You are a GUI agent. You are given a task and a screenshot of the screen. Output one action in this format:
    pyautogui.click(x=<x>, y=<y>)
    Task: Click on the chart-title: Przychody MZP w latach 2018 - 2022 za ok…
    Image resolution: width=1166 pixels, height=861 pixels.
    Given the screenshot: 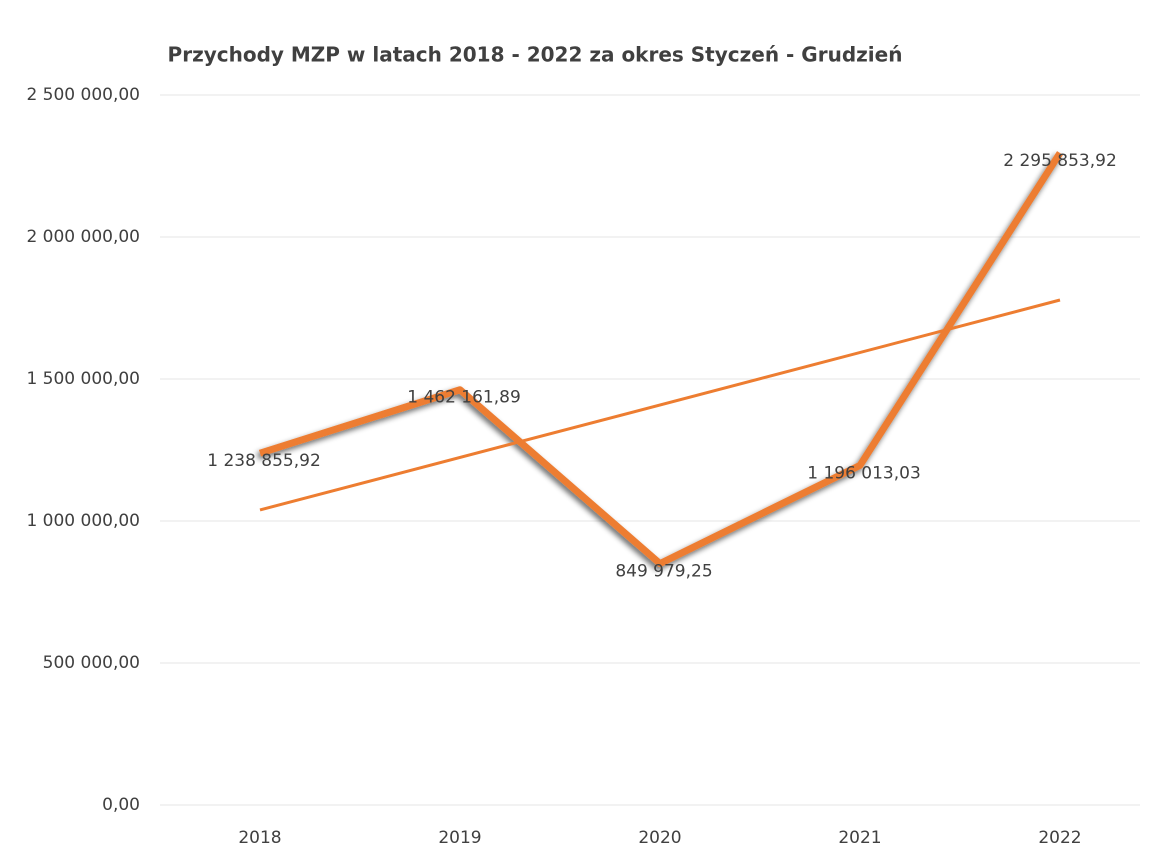 What is the action you would take?
    pyautogui.click(x=535, y=55)
    